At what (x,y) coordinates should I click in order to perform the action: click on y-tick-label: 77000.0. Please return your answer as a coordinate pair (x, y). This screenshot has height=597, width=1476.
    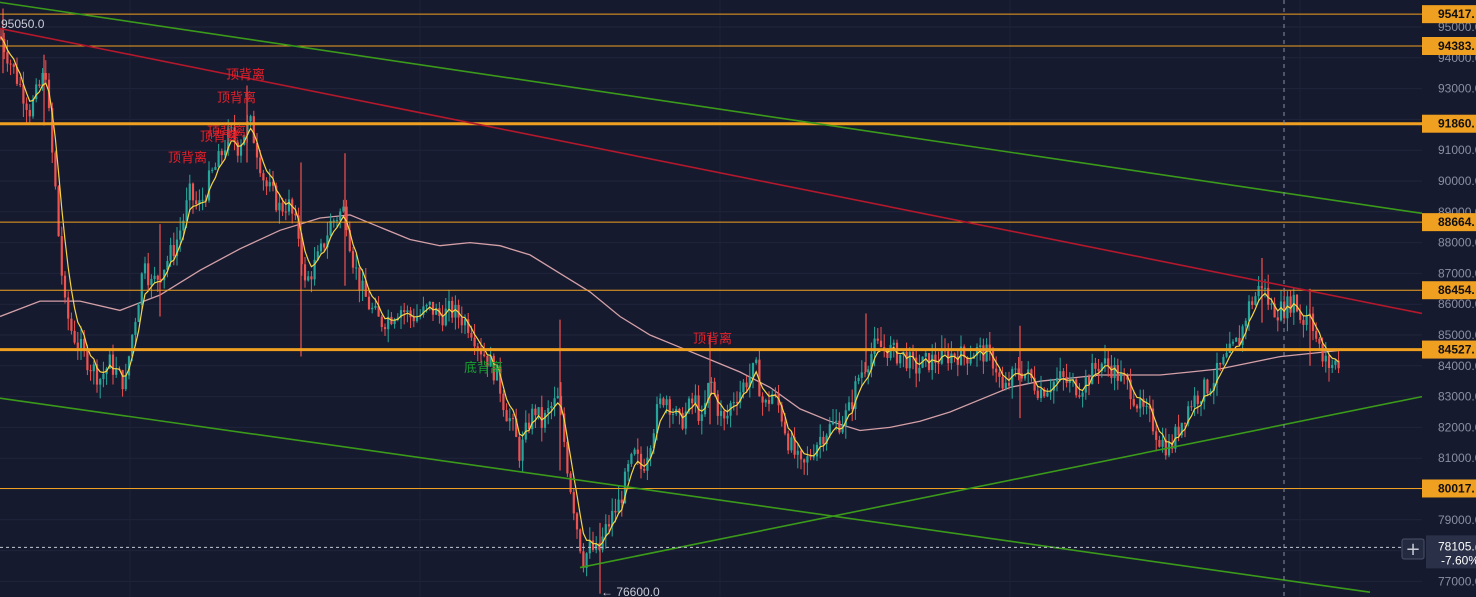
    Looking at the image, I should click on (1457, 581).